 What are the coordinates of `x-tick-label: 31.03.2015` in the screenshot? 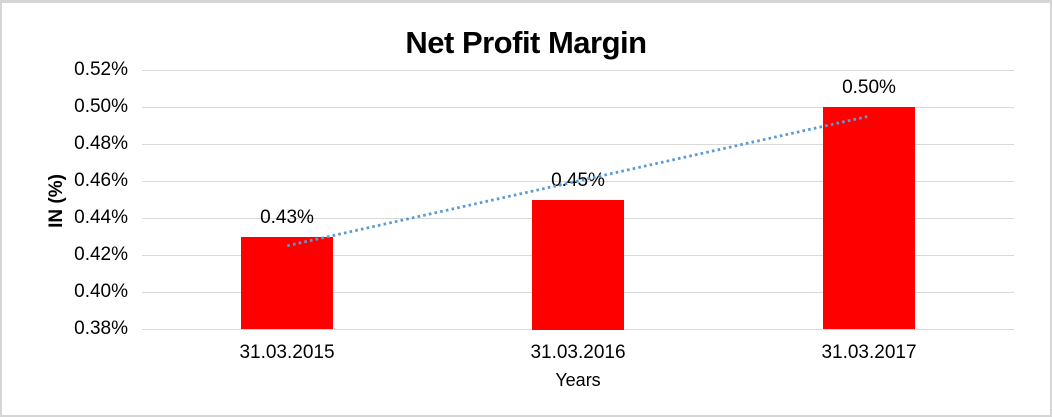 It's located at (287, 352).